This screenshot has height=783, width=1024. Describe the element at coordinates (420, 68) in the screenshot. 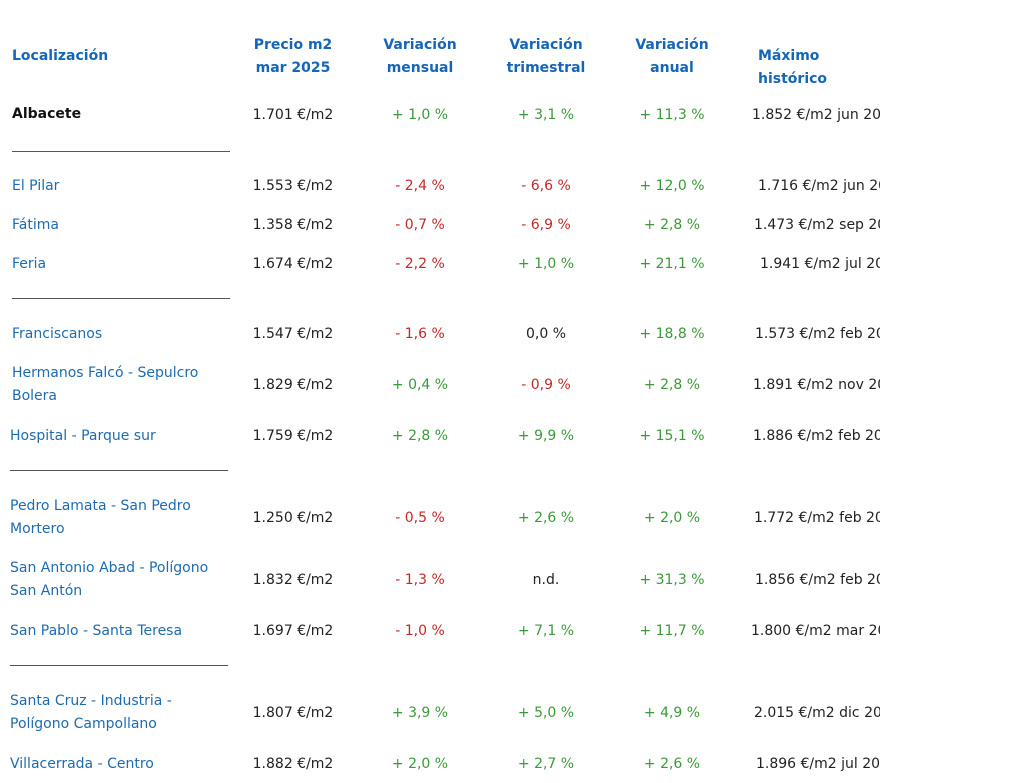

I see `header-monthly-line2: mensual` at that location.